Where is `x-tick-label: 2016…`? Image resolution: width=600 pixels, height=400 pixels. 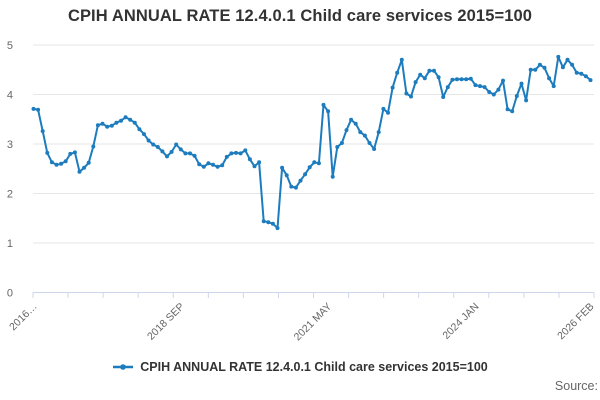
x-tick-label: 2016… is located at coordinates (23, 317).